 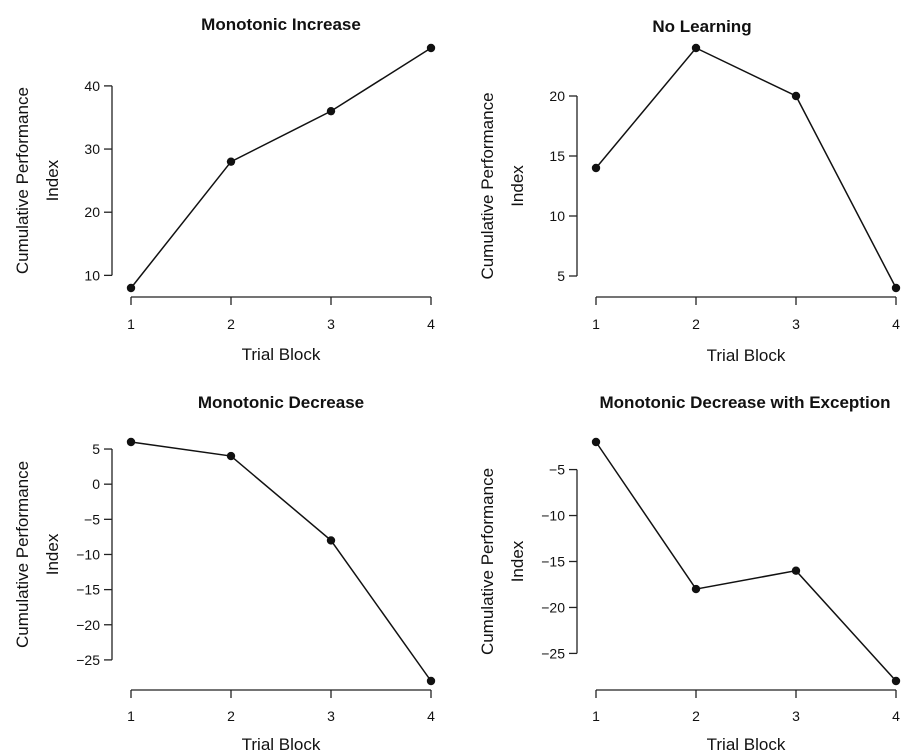 I want to click on chart-title: No Learning, so click(x=701, y=26).